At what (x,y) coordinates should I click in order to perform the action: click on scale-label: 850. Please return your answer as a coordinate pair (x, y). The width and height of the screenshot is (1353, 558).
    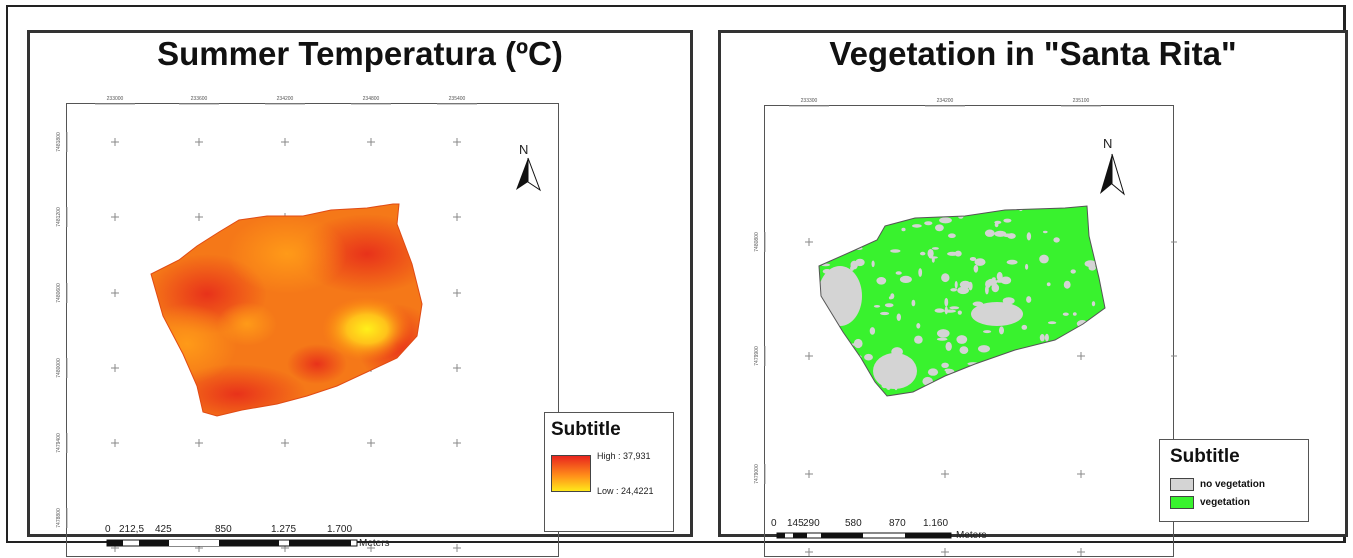
    Looking at the image, I should click on (223, 529).